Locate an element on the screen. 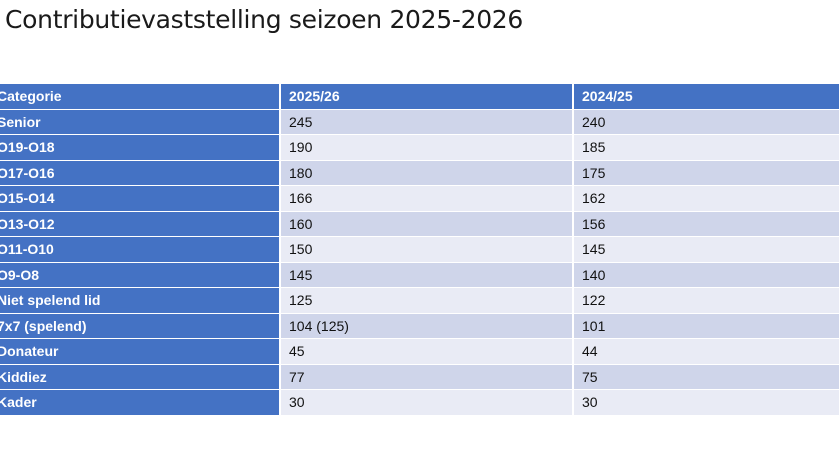 This screenshot has width=840, height=450. category-cell: Senior is located at coordinates (140, 122).